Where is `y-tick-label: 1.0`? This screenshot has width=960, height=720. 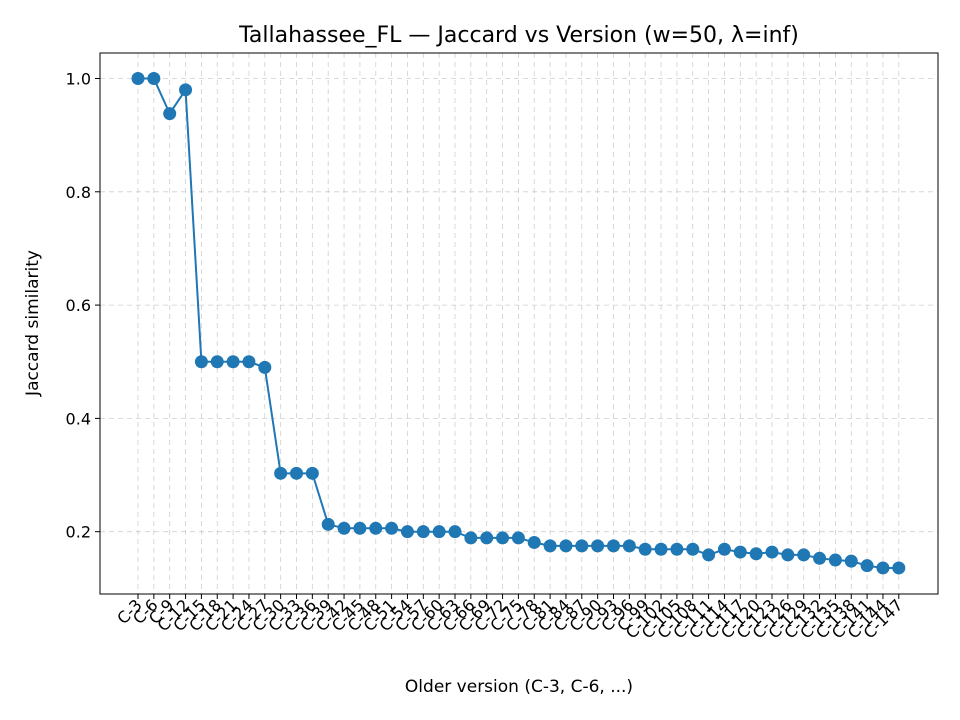 y-tick-label: 1.0 is located at coordinates (78, 78).